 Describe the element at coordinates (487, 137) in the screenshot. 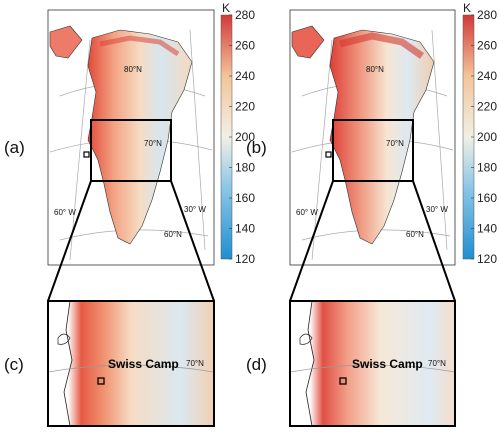

I see `colorbar-b-tick-label: 200` at that location.